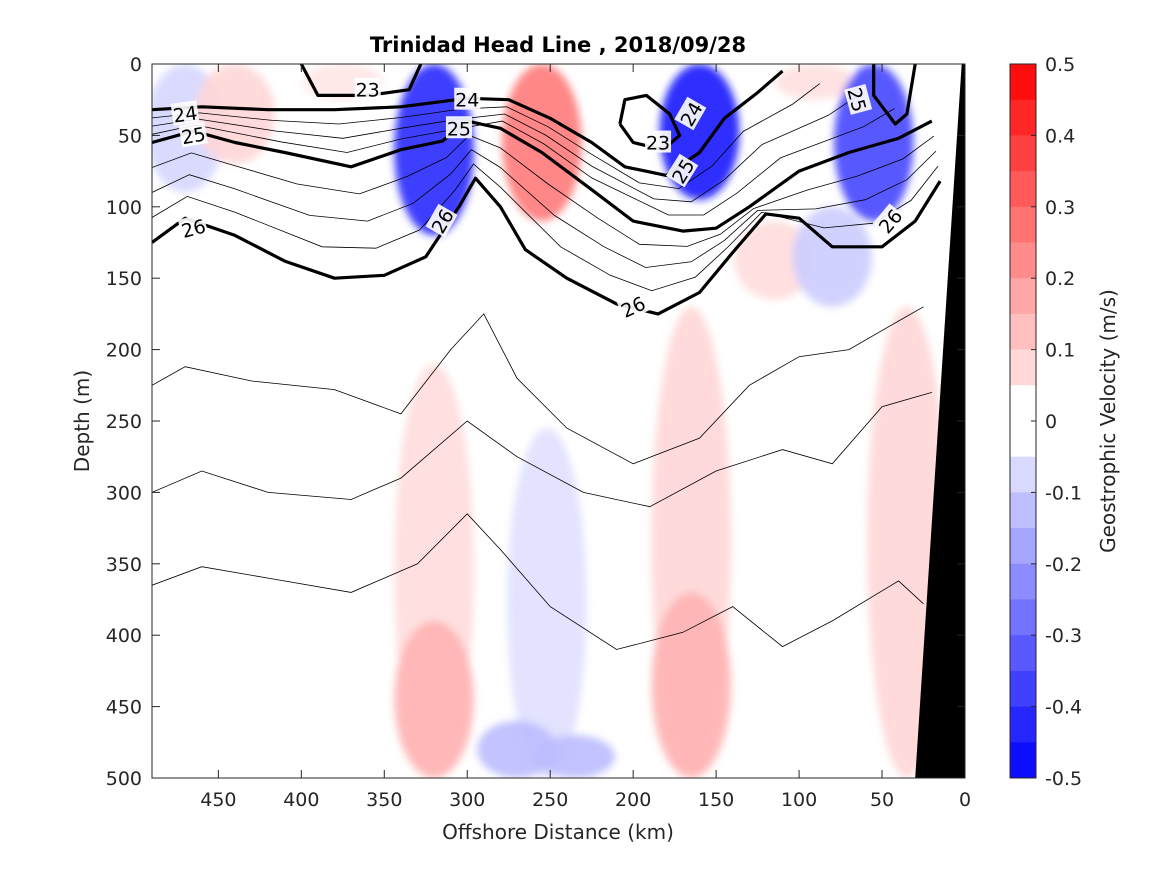 The height and width of the screenshot is (875, 1167). What do you see at coordinates (301, 800) in the screenshot?
I see `x-tick-label: 400` at bounding box center [301, 800].